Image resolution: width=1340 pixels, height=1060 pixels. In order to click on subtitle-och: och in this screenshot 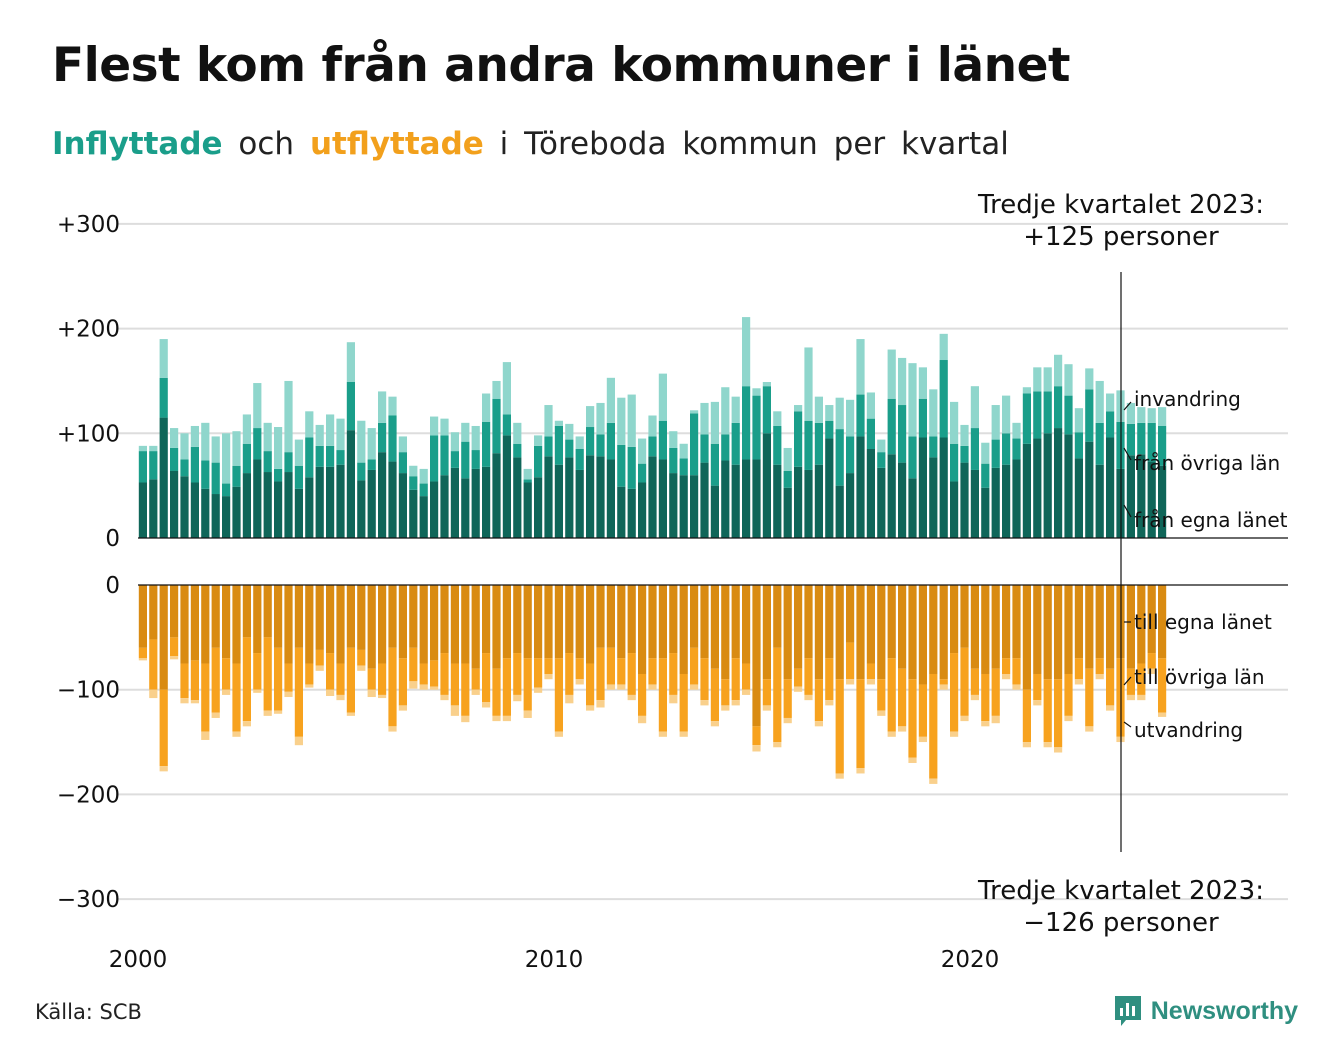, I will do `click(266, 144)`.